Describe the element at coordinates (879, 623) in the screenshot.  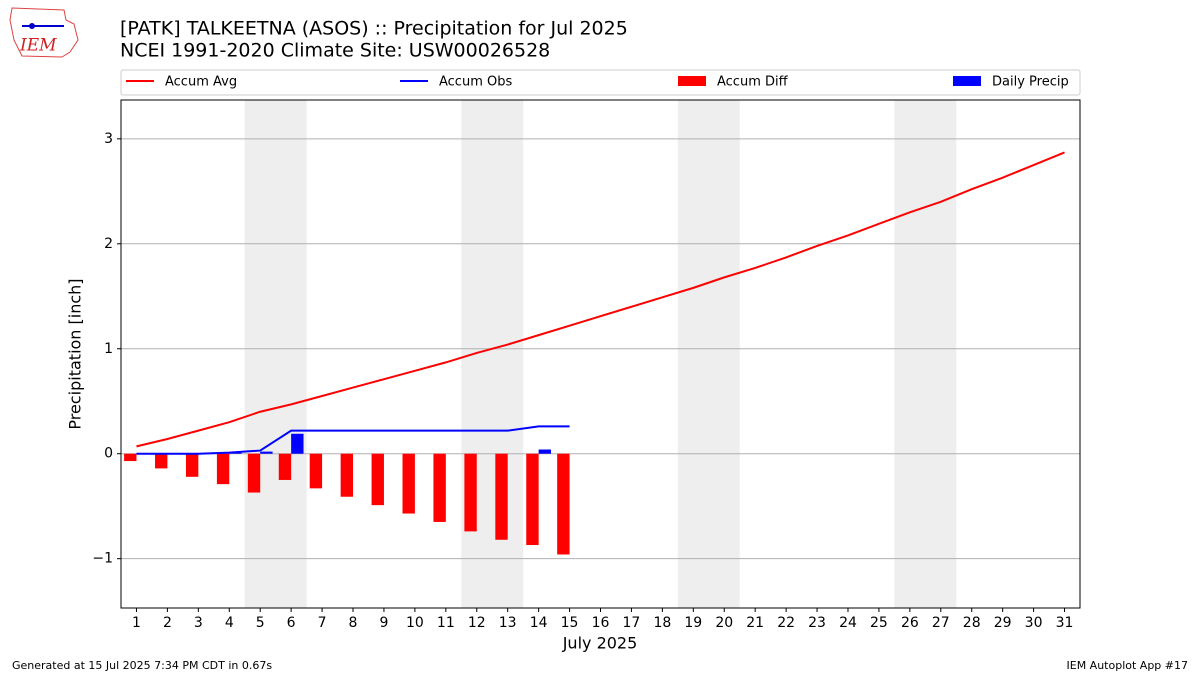
I see `x-tick-label: 25` at that location.